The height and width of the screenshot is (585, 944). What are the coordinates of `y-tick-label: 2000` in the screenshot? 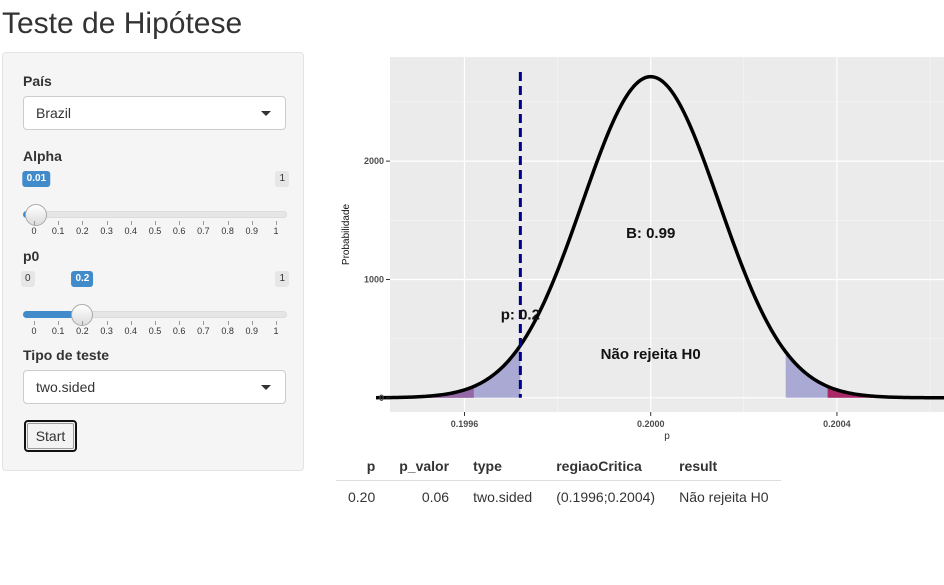 It's located at (374, 161).